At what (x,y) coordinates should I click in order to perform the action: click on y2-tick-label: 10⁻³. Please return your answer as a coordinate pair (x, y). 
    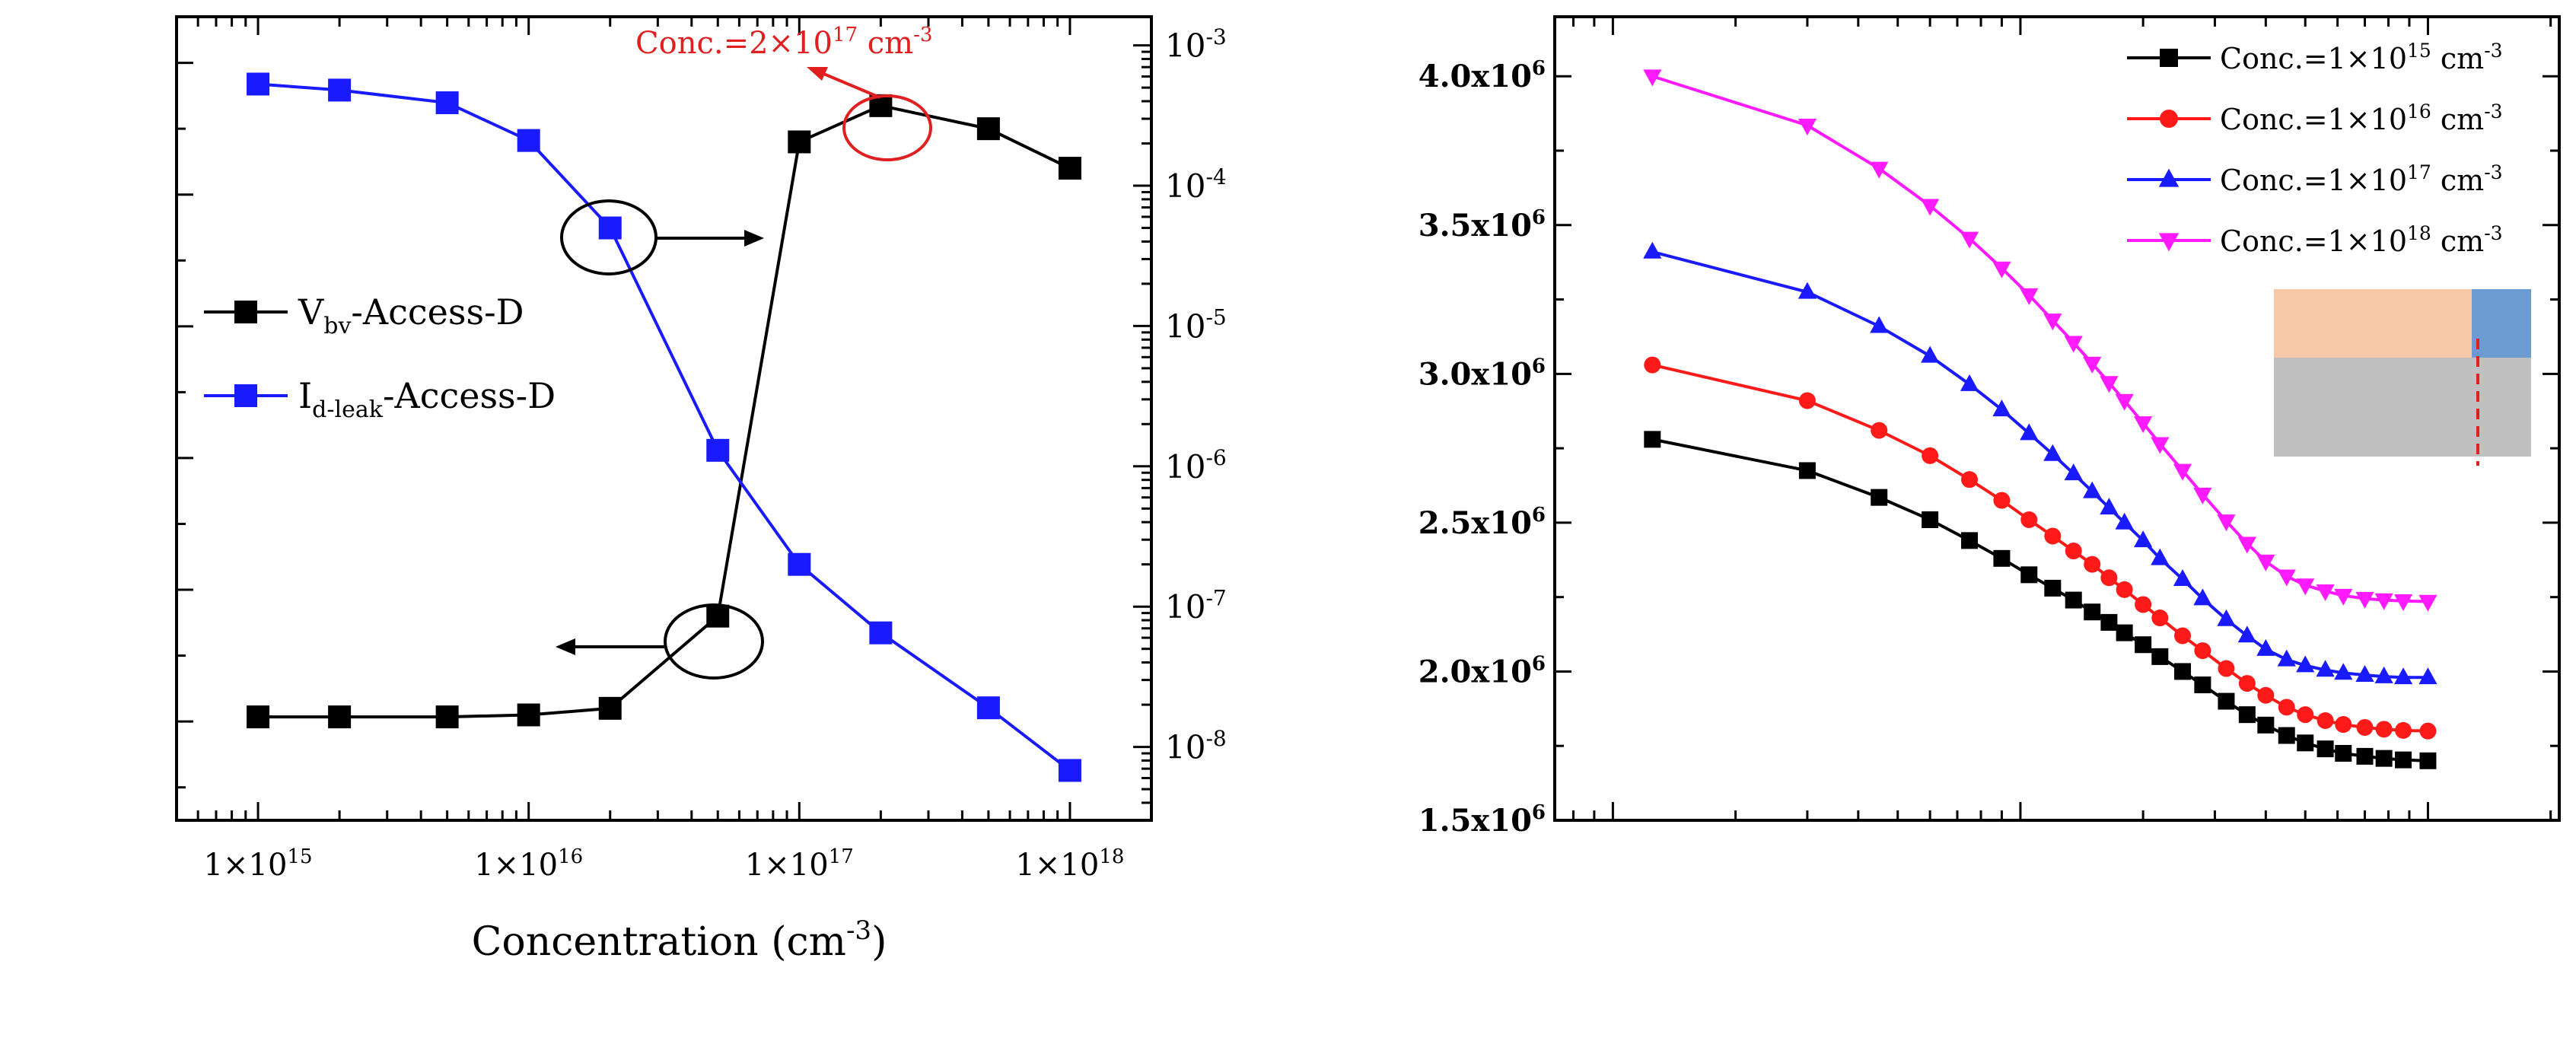
    Looking at the image, I should click on (1196, 44).